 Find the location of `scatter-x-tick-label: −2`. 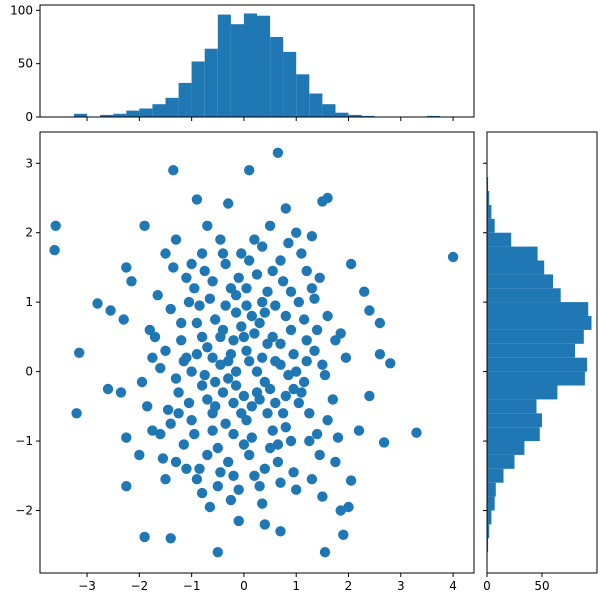

scatter-x-tick-label: −2 is located at coordinates (139, 586).